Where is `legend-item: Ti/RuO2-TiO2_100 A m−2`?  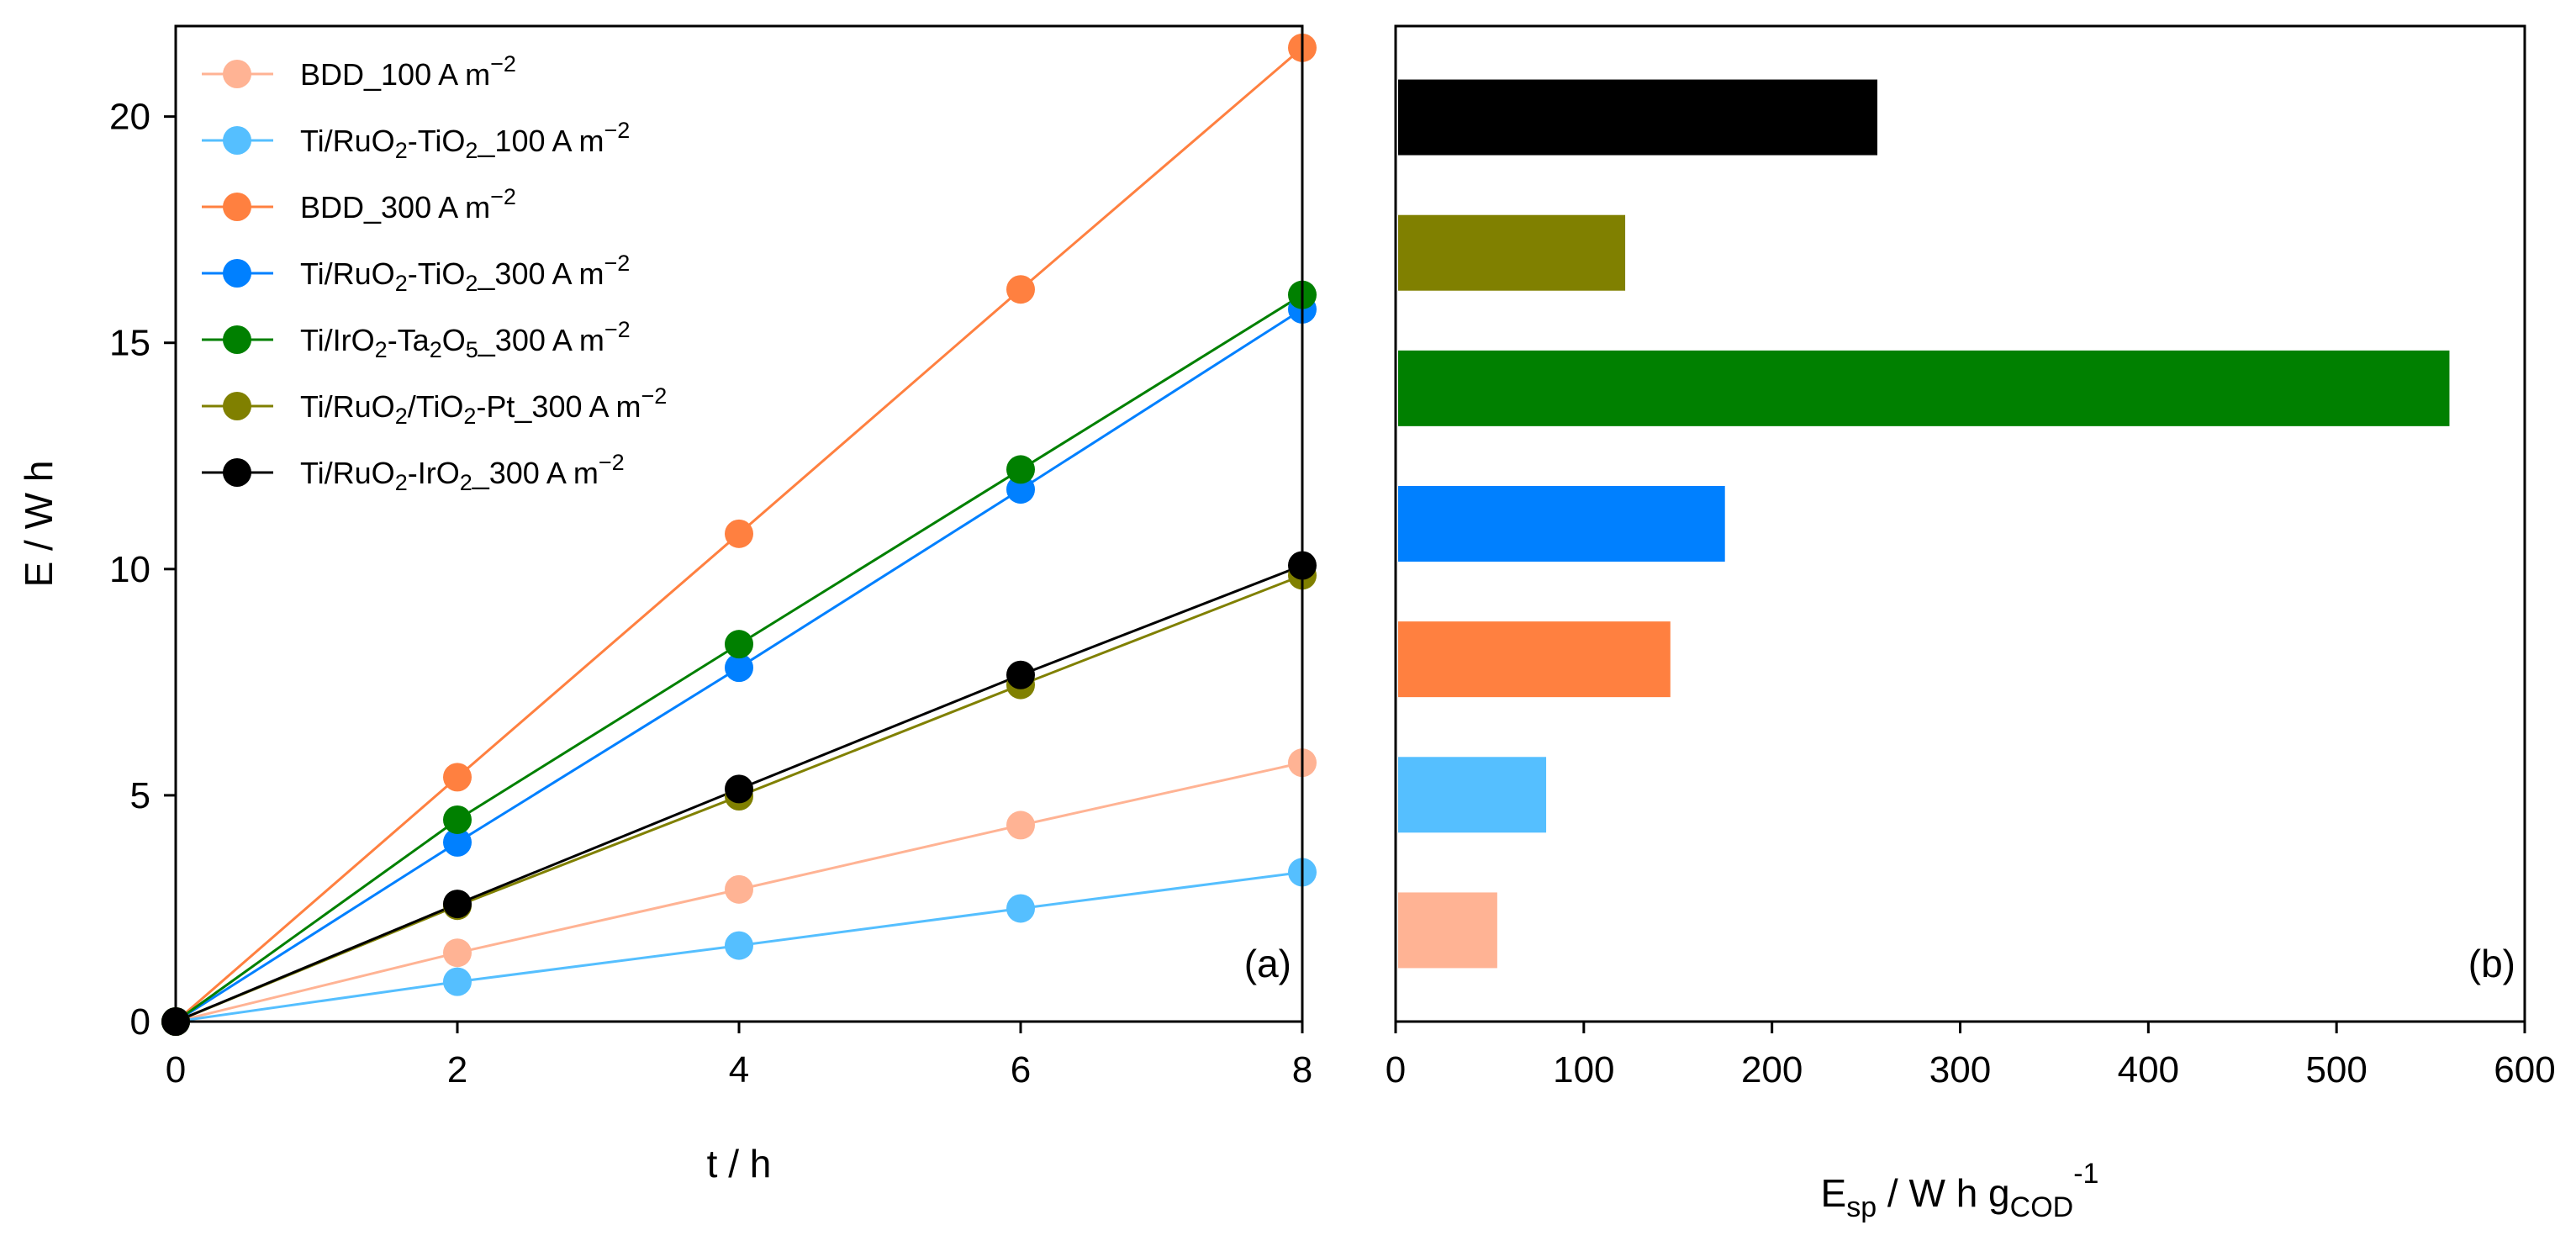
legend-item: Ti/RuO2-TiO2_100 A m−2 is located at coordinates (416, 141).